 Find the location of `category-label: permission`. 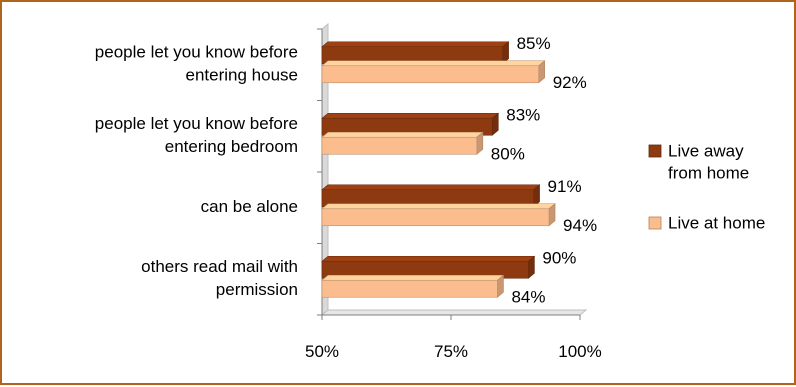

category-label: permission is located at coordinates (257, 289).